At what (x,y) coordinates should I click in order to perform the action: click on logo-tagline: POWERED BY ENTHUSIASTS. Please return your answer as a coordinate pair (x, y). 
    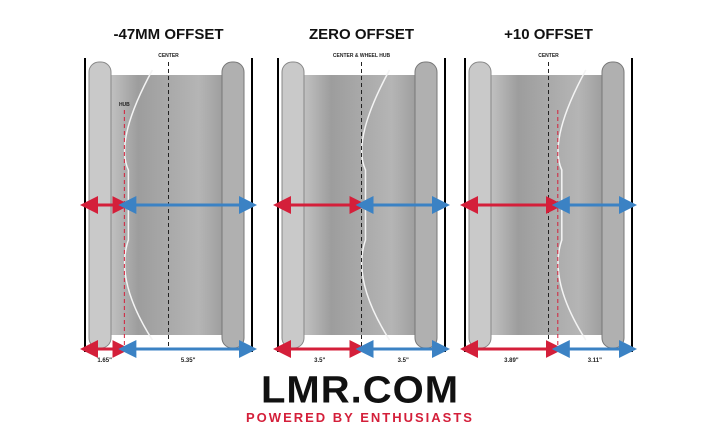
    Looking at the image, I should click on (360, 417).